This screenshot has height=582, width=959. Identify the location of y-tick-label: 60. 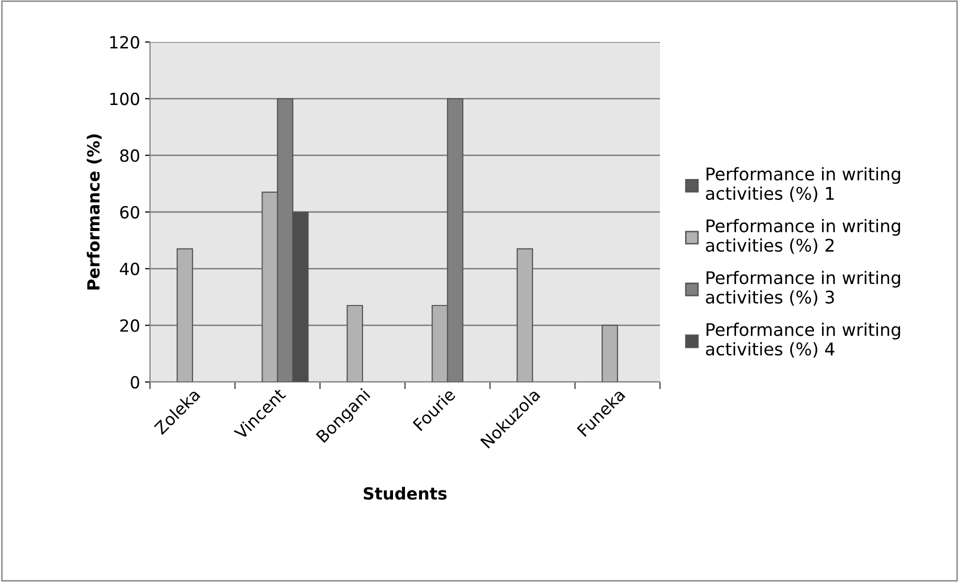
(130, 212).